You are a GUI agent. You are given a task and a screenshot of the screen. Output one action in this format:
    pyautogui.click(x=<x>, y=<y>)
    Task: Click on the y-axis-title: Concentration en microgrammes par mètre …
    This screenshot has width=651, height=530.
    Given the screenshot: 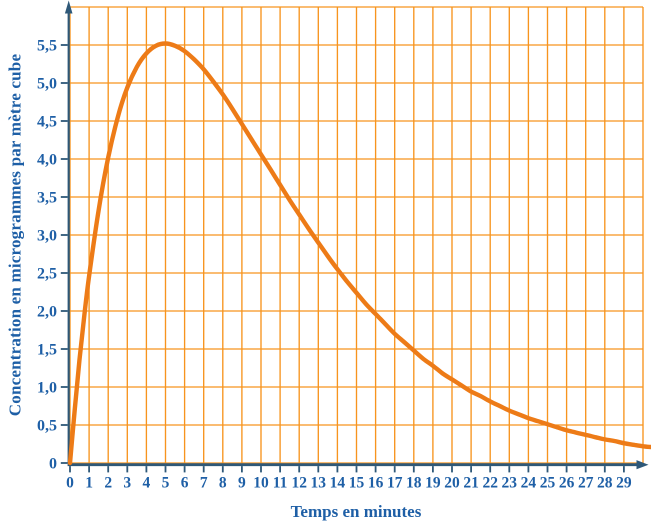 What is the action you would take?
    pyautogui.click(x=15, y=235)
    